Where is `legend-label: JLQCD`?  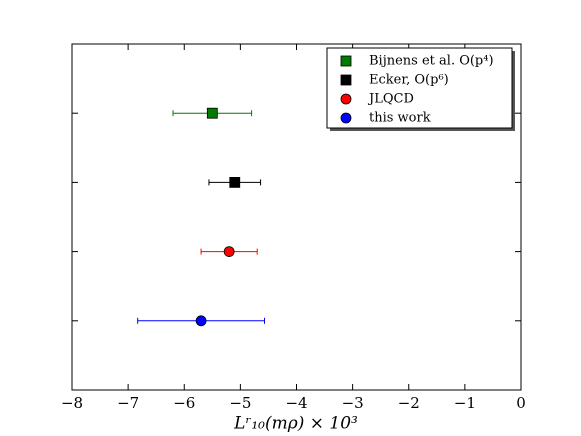 legend-label: JLQCD is located at coordinates (390, 99).